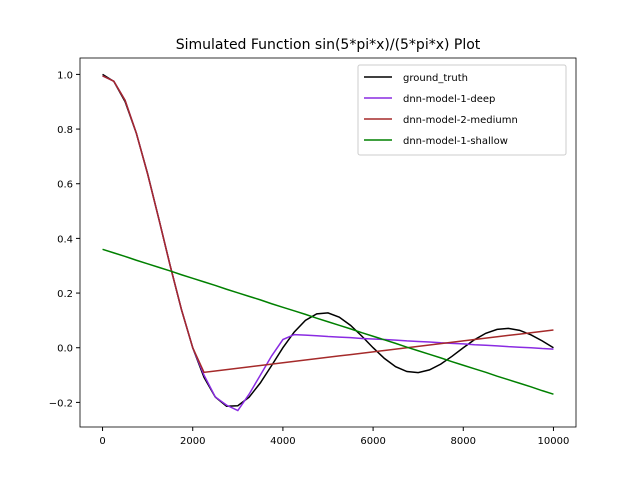 The image size is (640, 484). I want to click on legend-label: dnn-model-1-deep, so click(449, 99).